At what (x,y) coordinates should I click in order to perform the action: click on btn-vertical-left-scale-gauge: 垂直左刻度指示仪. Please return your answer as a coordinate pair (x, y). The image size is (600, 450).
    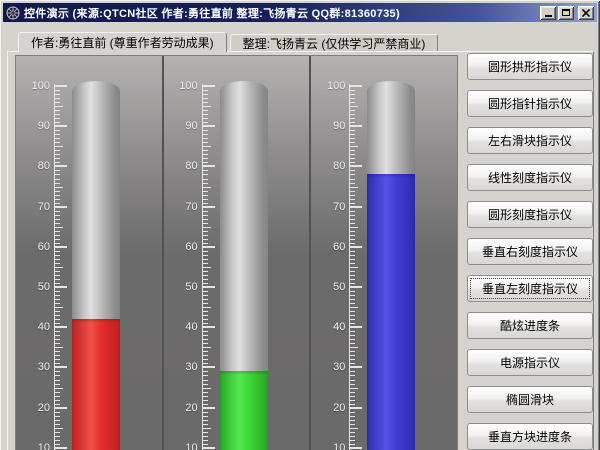
    Looking at the image, I should click on (530, 288).